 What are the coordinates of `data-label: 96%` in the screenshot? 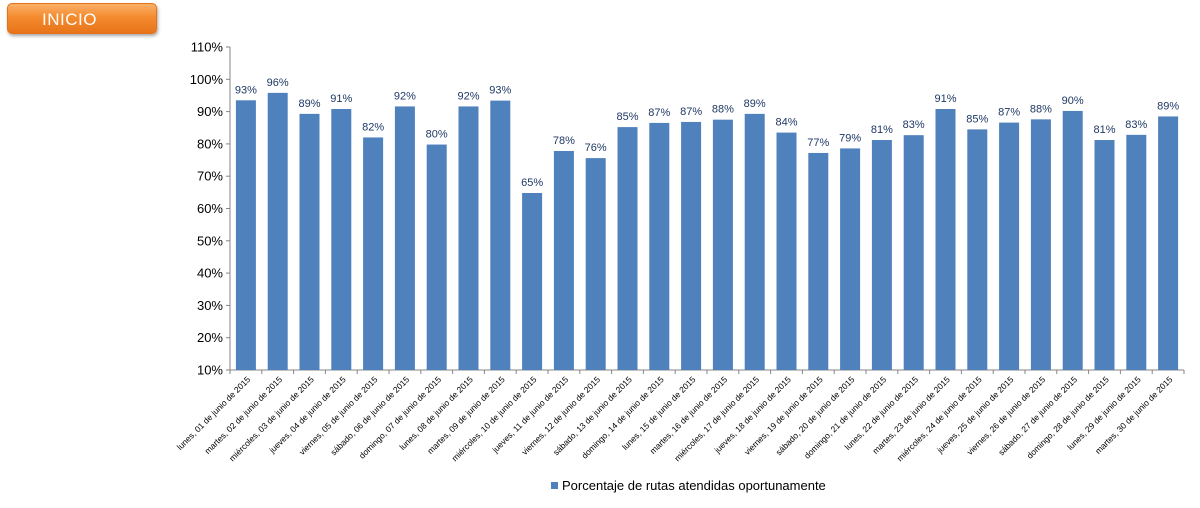 It's located at (278, 83).